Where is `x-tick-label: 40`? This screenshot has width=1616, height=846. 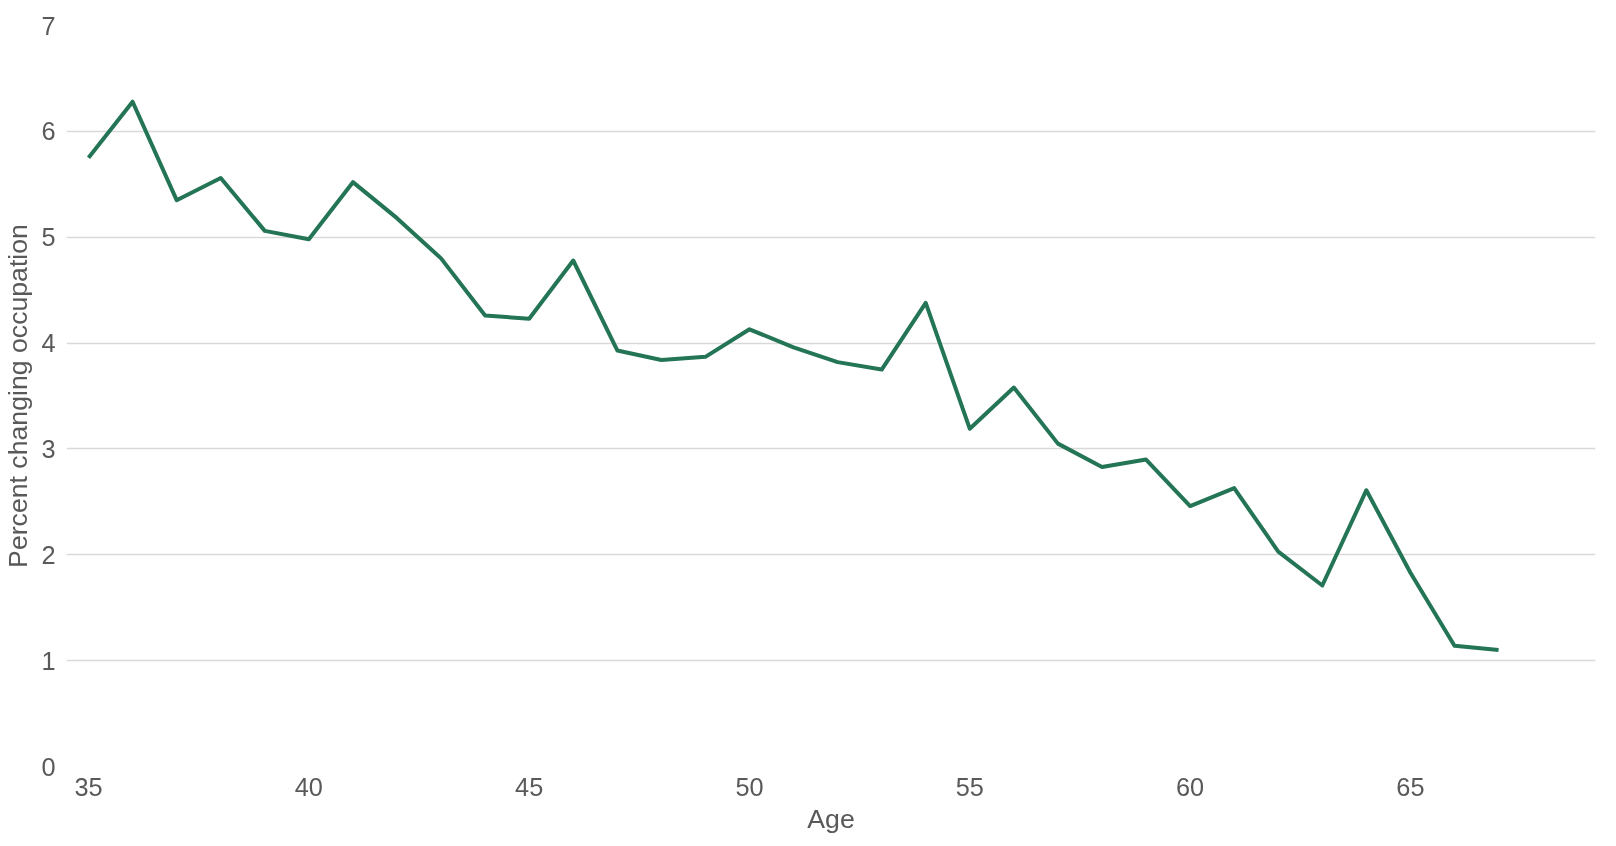 x-tick-label: 40 is located at coordinates (308, 786).